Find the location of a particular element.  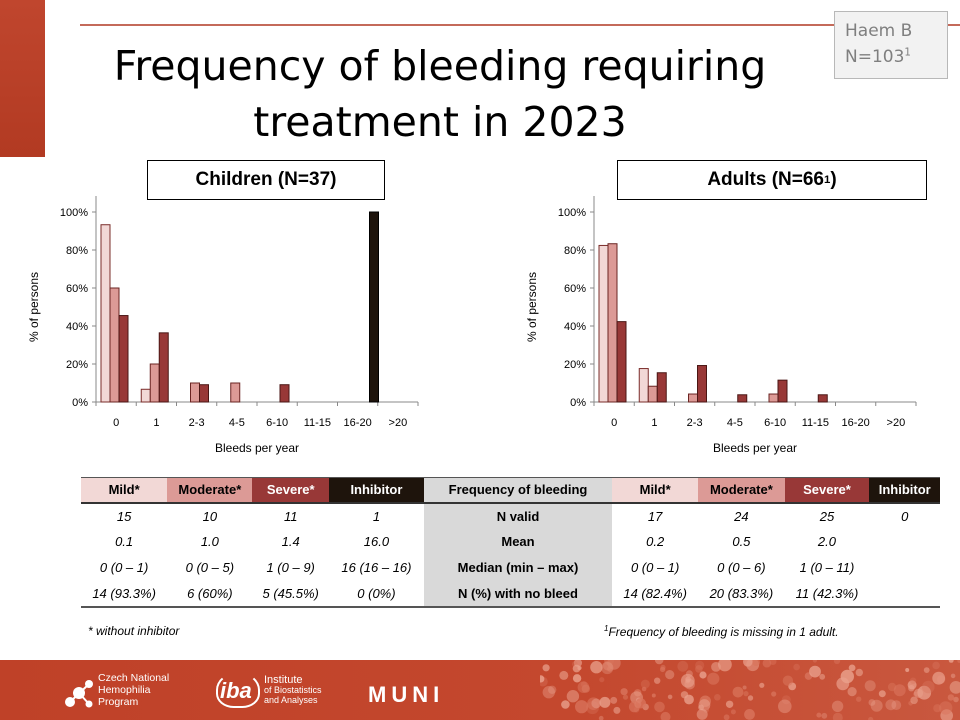

children-cell: 1 is located at coordinates (376, 516).